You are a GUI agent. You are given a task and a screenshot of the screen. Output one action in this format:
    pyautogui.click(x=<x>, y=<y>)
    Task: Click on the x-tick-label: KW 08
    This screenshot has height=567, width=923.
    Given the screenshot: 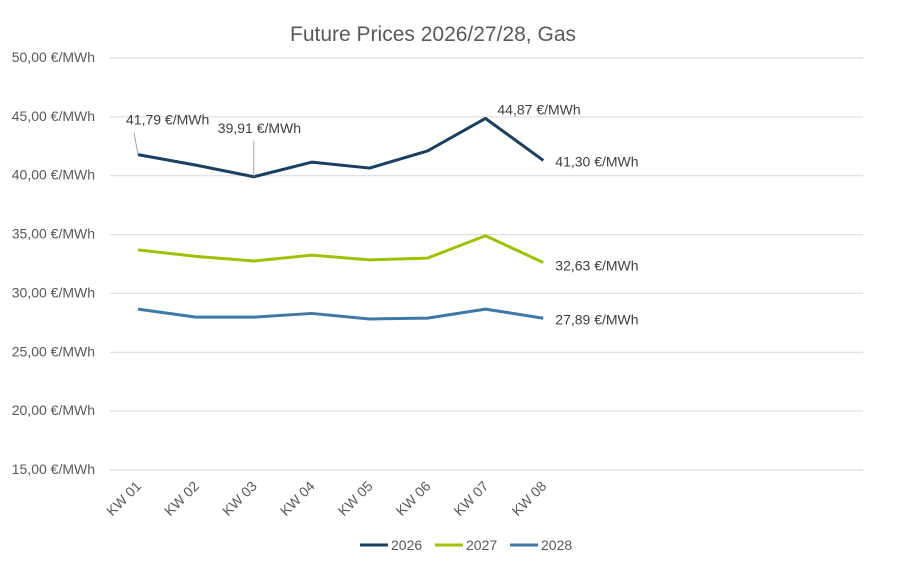 What is the action you would take?
    pyautogui.click(x=528, y=498)
    